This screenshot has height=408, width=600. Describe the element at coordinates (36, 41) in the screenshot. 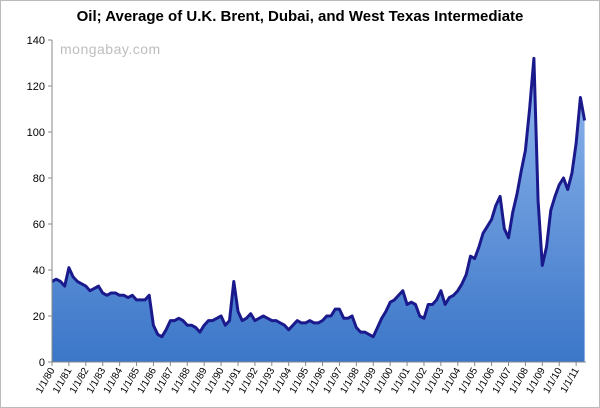

I see `y-tick-label: 140` at that location.